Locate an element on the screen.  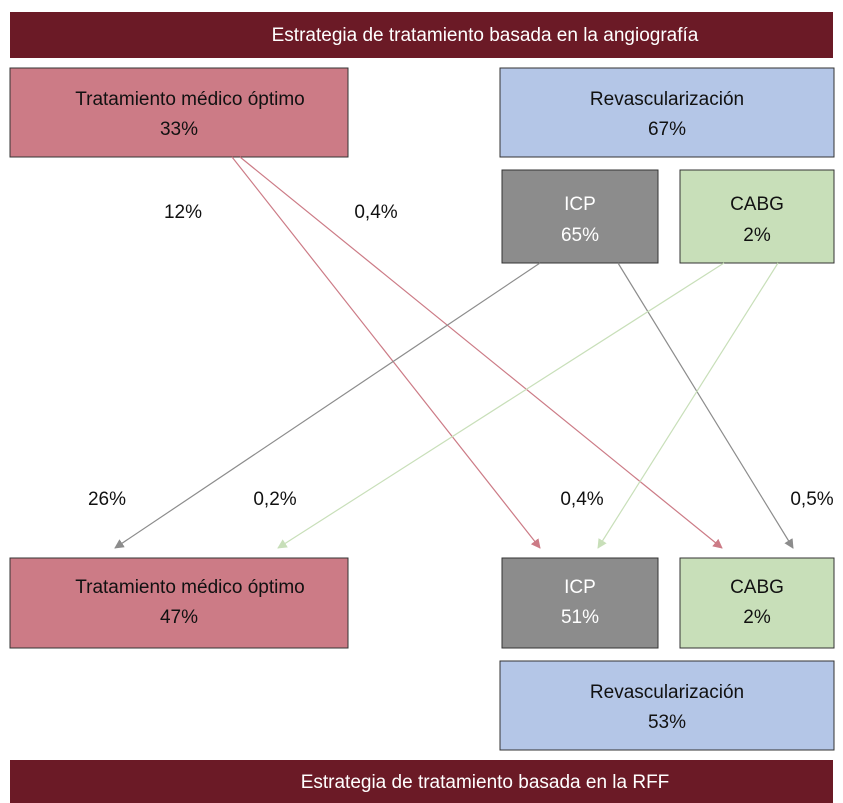
box-value: 51% is located at coordinates (580, 617).